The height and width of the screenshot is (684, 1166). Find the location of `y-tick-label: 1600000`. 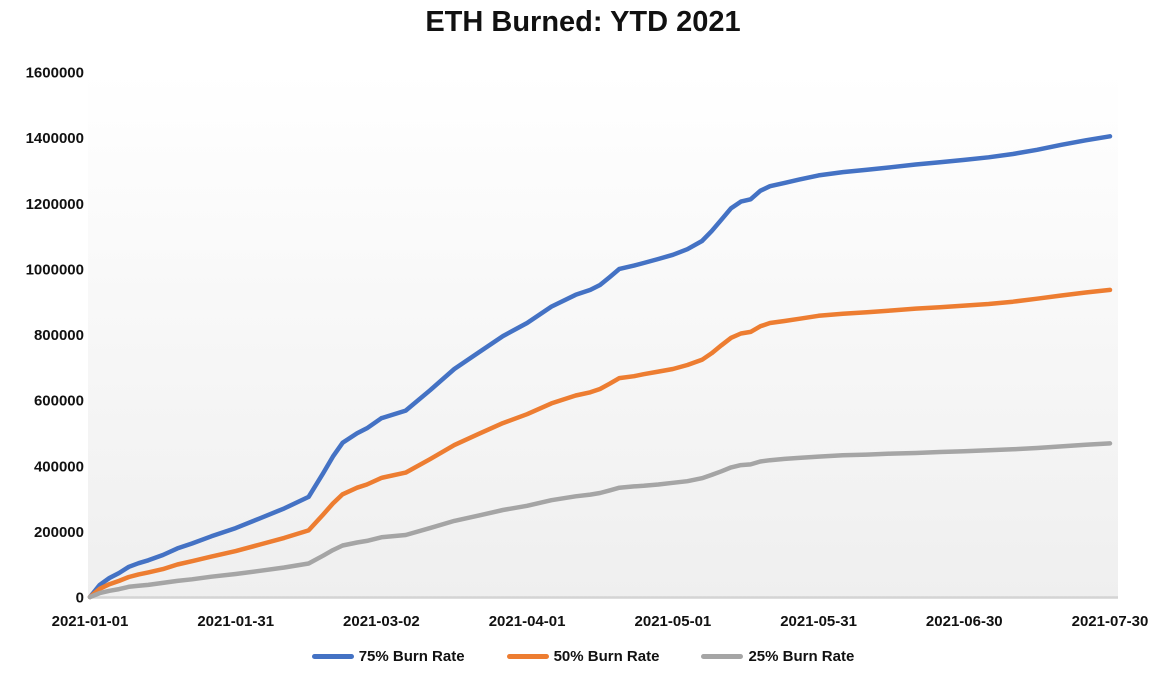

y-tick-label: 1600000 is located at coordinates (55, 73).